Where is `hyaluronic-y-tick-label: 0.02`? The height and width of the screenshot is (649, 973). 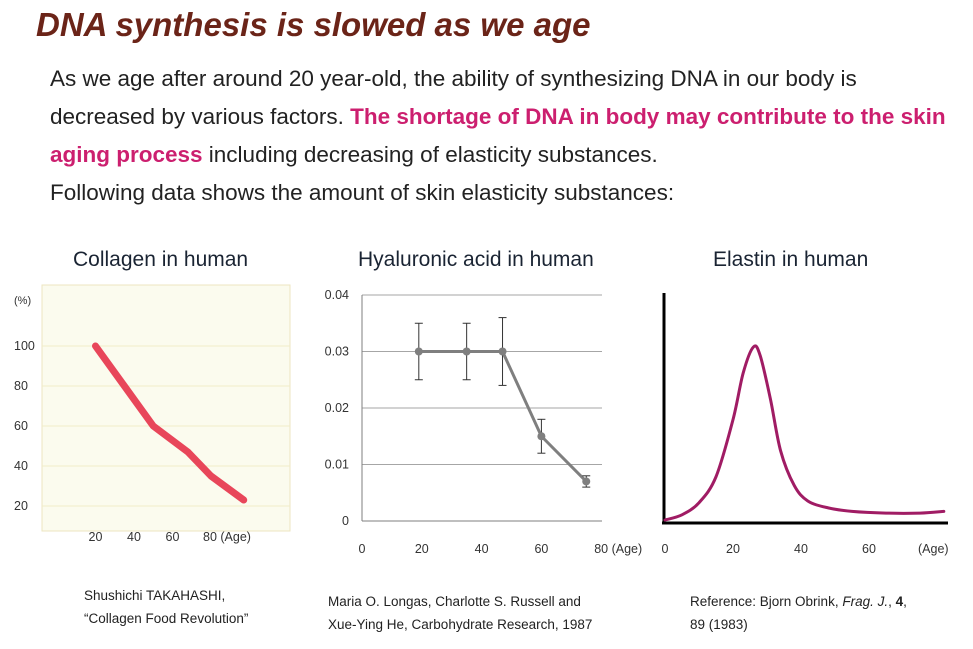
hyaluronic-y-tick-label: 0.02 is located at coordinates (337, 408).